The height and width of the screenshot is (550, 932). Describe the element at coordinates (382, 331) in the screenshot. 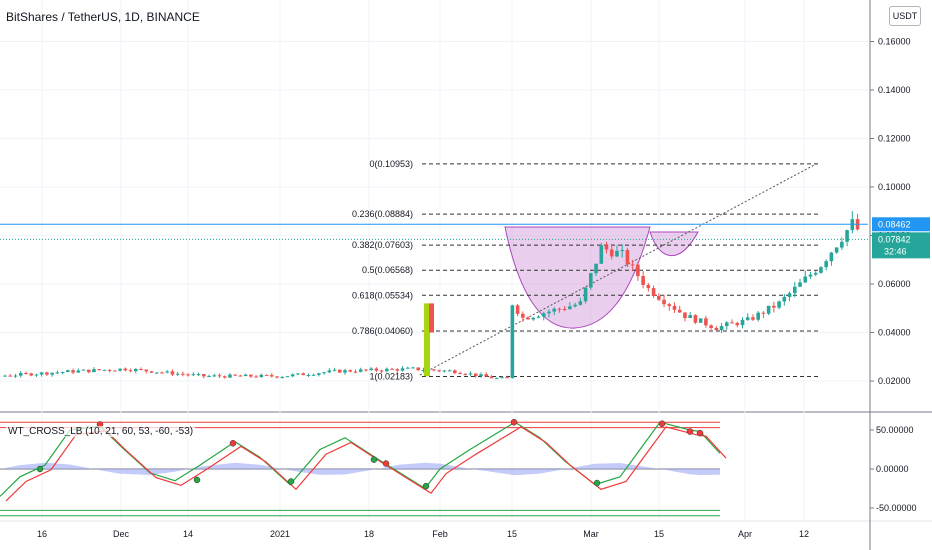

I see `fib-level-label: 0.786(0.04060)` at that location.